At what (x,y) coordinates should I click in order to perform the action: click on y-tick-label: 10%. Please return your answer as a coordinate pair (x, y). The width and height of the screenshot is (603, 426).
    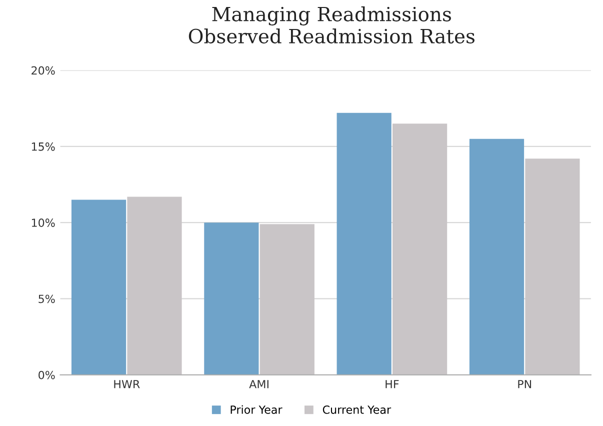
    Looking at the image, I should click on (43, 222).